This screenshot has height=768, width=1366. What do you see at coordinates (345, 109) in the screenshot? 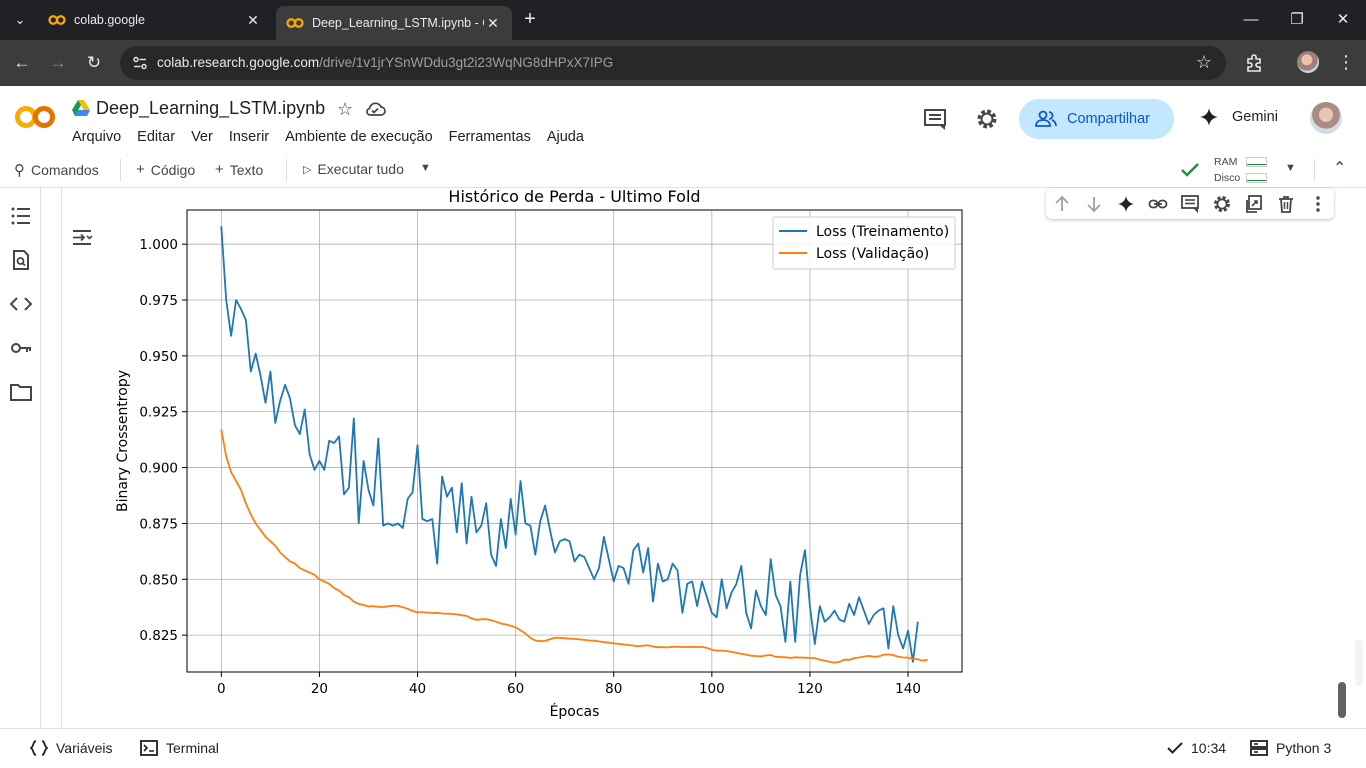
I see `star-notebook-icon: ☆` at bounding box center [345, 109].